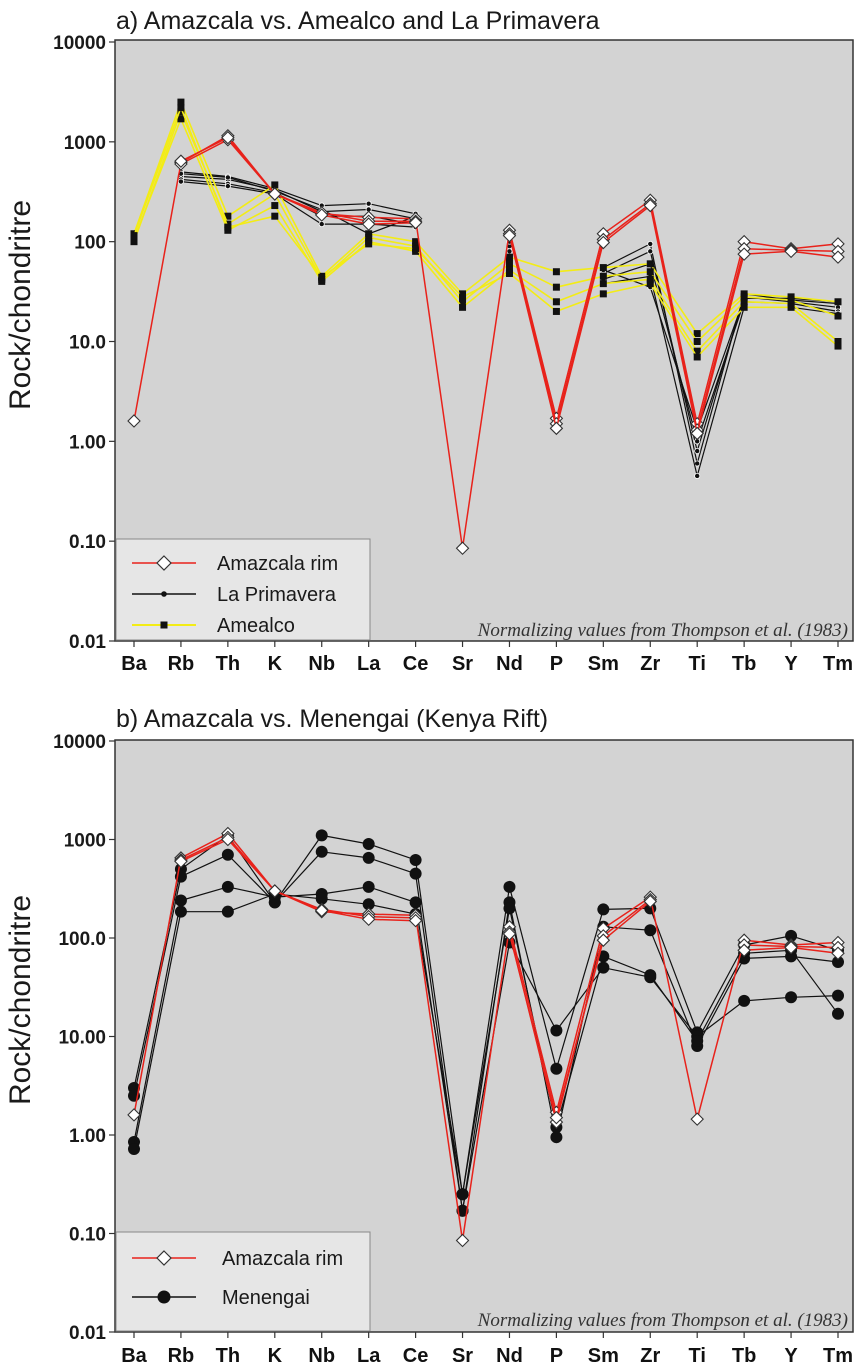 The image size is (854, 1369). I want to click on x-tick-label: Ba, so click(134, 1356).